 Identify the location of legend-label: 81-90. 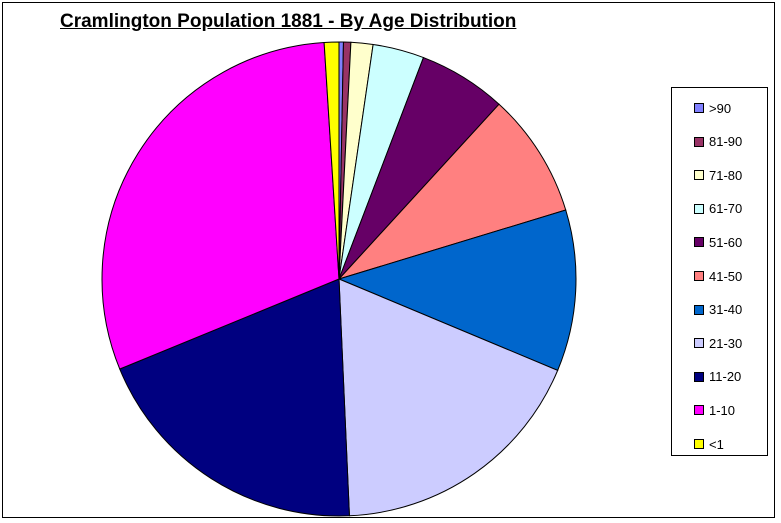
(726, 142).